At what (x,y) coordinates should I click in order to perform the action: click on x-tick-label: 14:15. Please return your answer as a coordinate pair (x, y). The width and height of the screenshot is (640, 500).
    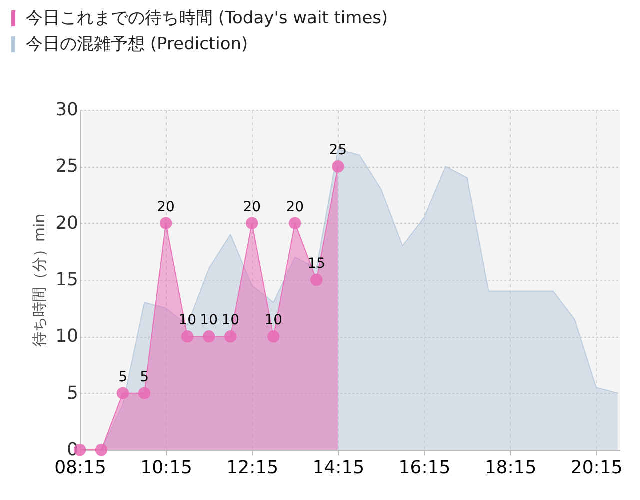
    Looking at the image, I should click on (338, 468).